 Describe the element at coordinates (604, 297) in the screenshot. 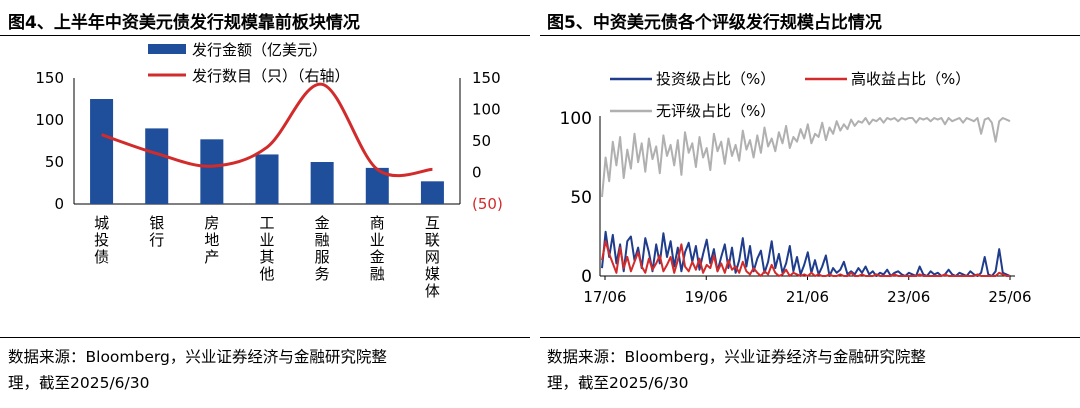

I see `x-tick-label: 17/06` at that location.